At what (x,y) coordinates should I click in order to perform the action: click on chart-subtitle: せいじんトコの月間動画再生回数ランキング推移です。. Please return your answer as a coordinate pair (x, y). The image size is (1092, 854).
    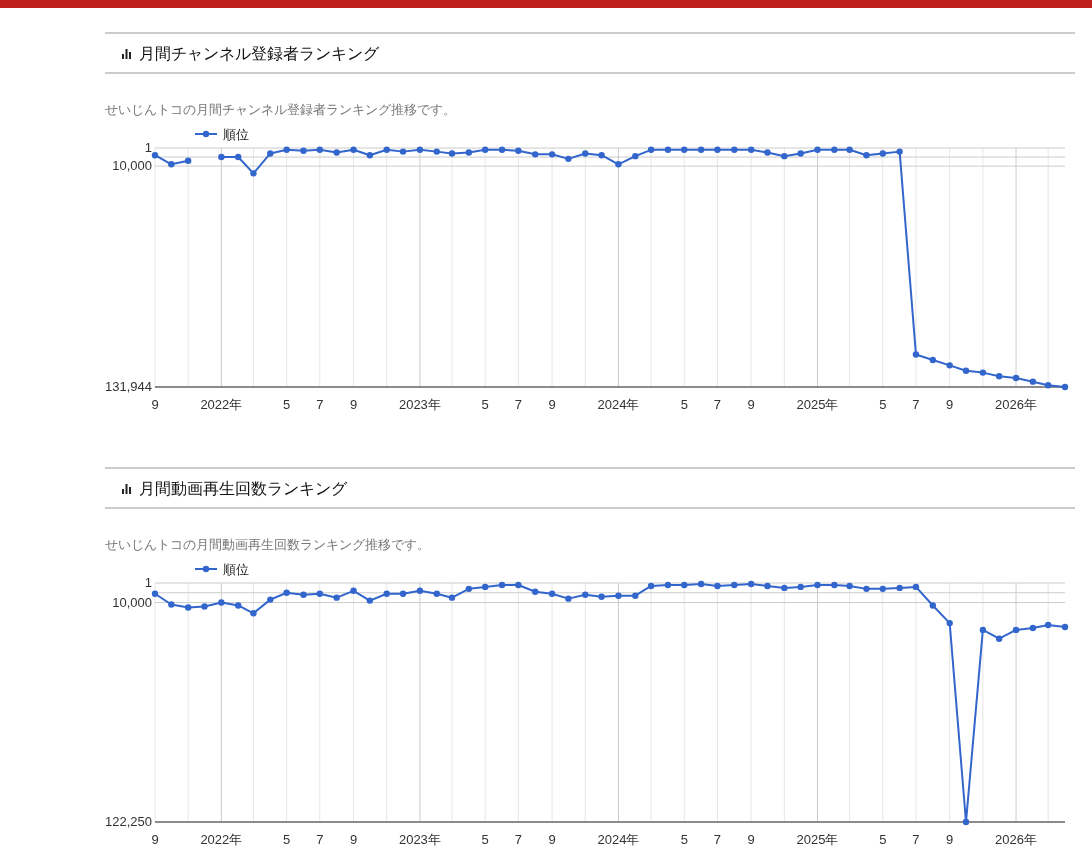
    Looking at the image, I should click on (267, 545).